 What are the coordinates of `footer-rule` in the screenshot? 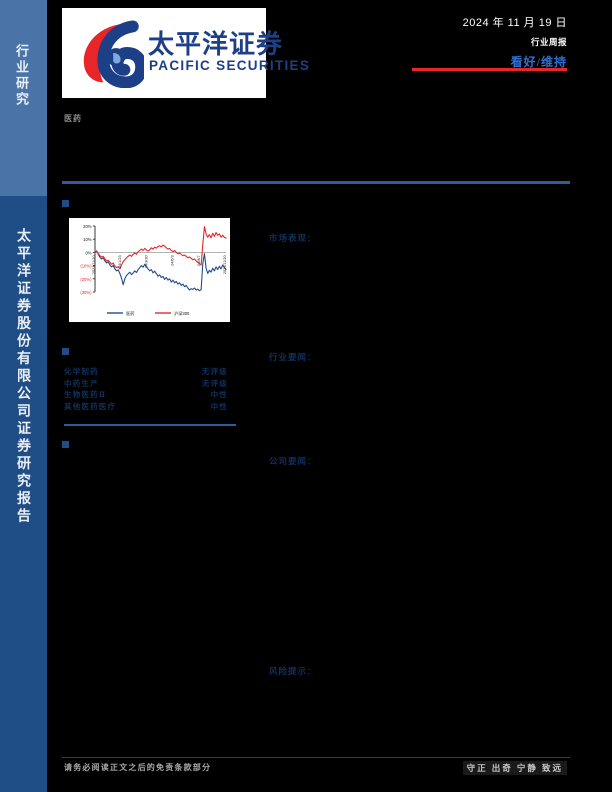 It's located at (316, 757).